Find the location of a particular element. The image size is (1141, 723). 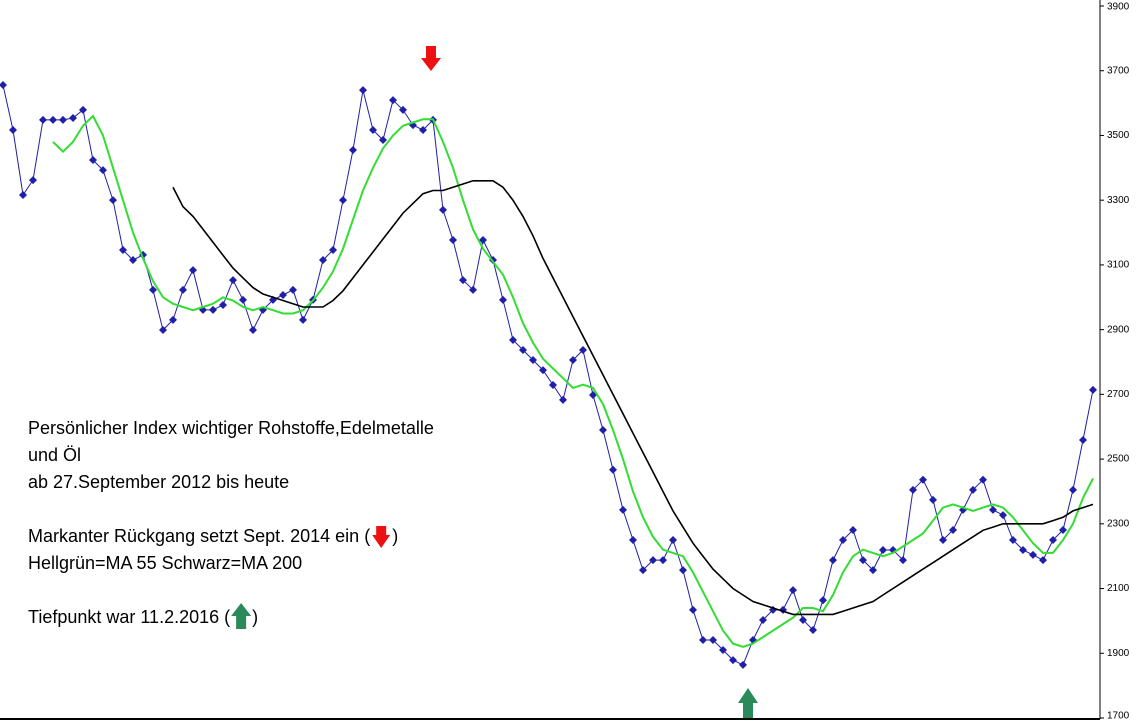

inline-down-arrow is located at coordinates (381, 537).